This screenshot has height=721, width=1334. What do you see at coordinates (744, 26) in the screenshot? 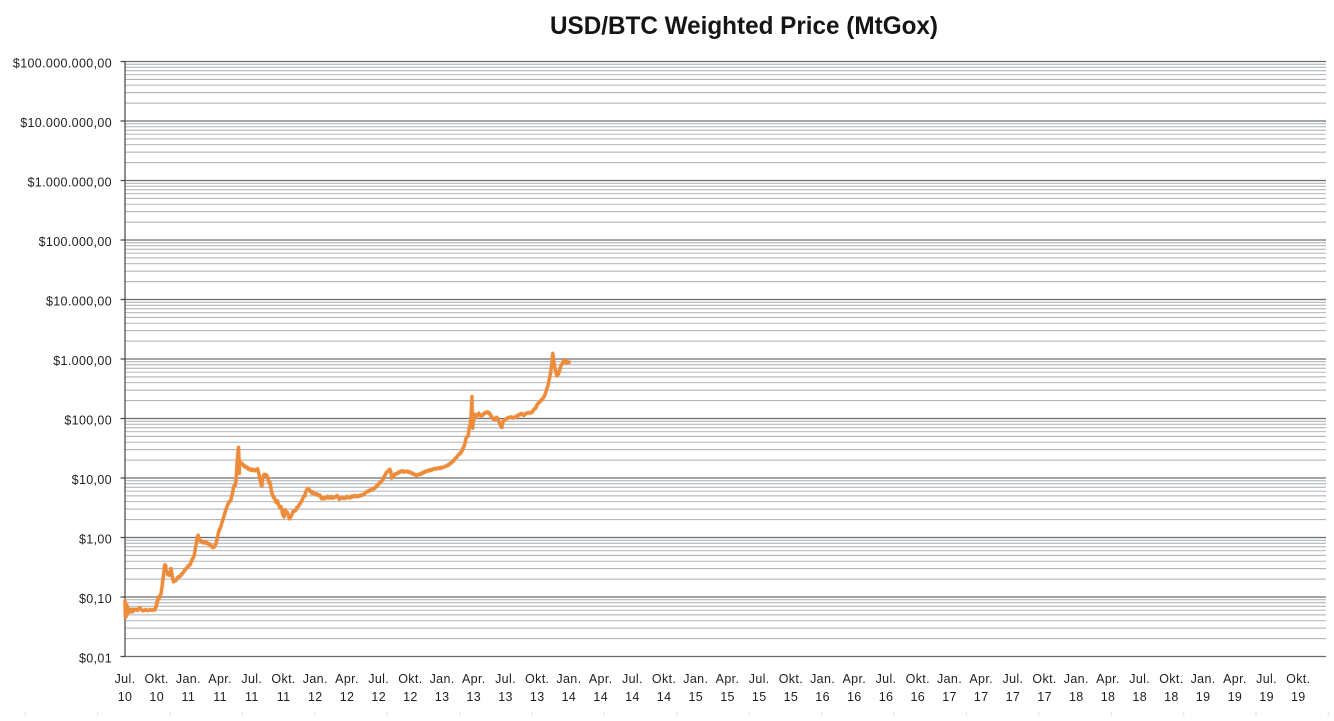
I see `svg-text: USD/BTC Weighted Price (MtGox)` at bounding box center [744, 26].